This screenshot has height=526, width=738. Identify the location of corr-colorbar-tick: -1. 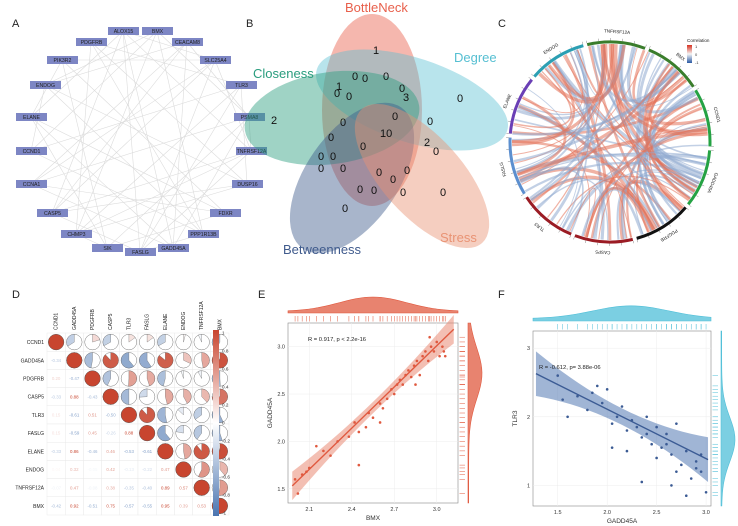
(224, 513).